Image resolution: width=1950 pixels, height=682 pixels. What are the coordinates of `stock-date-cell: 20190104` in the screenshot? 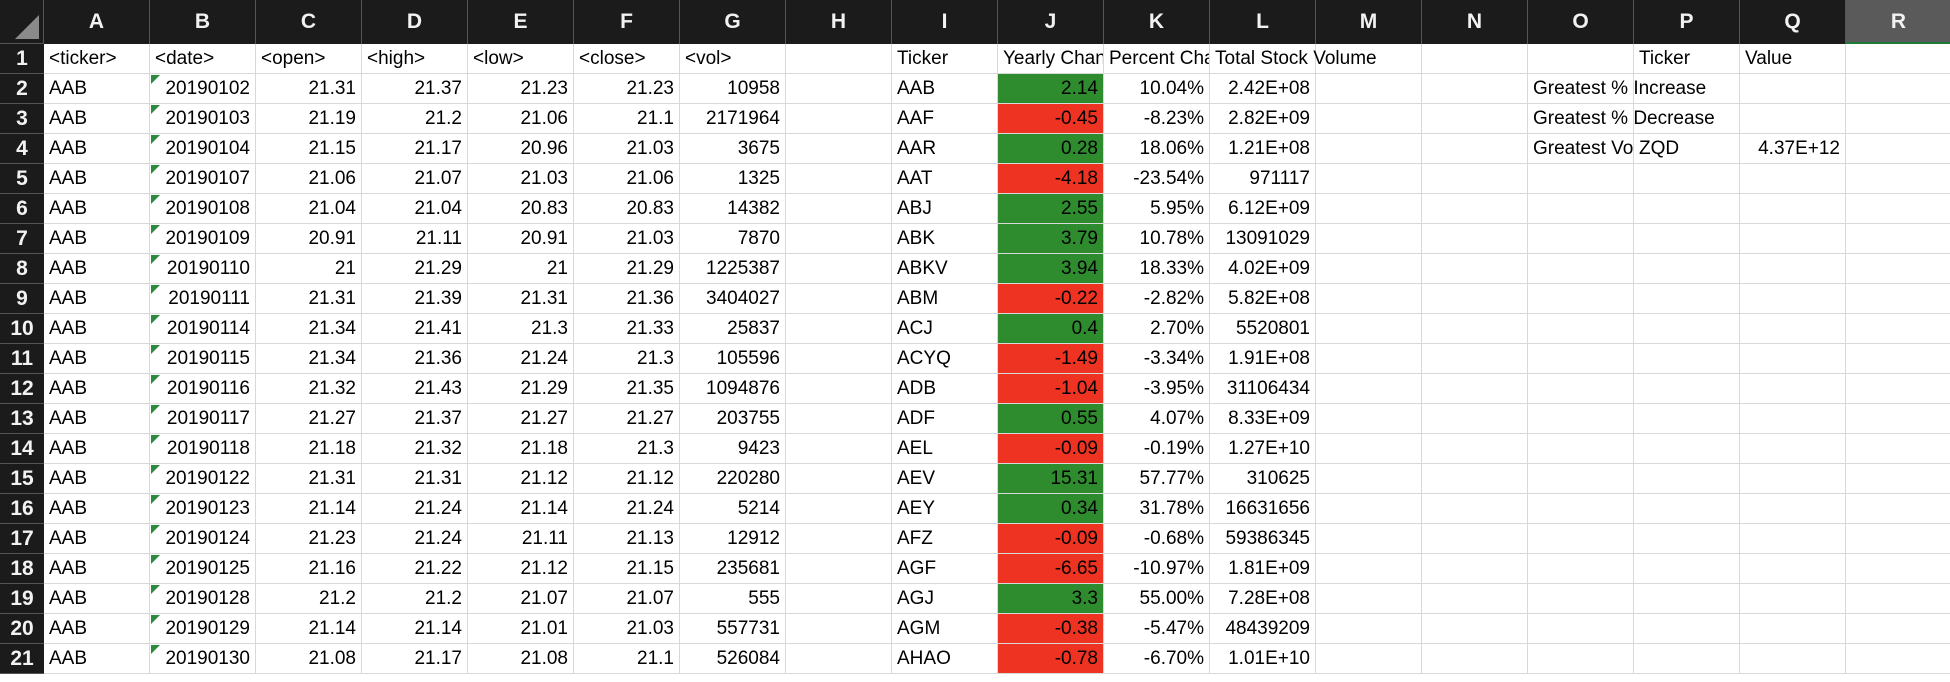 It's located at (203, 149).